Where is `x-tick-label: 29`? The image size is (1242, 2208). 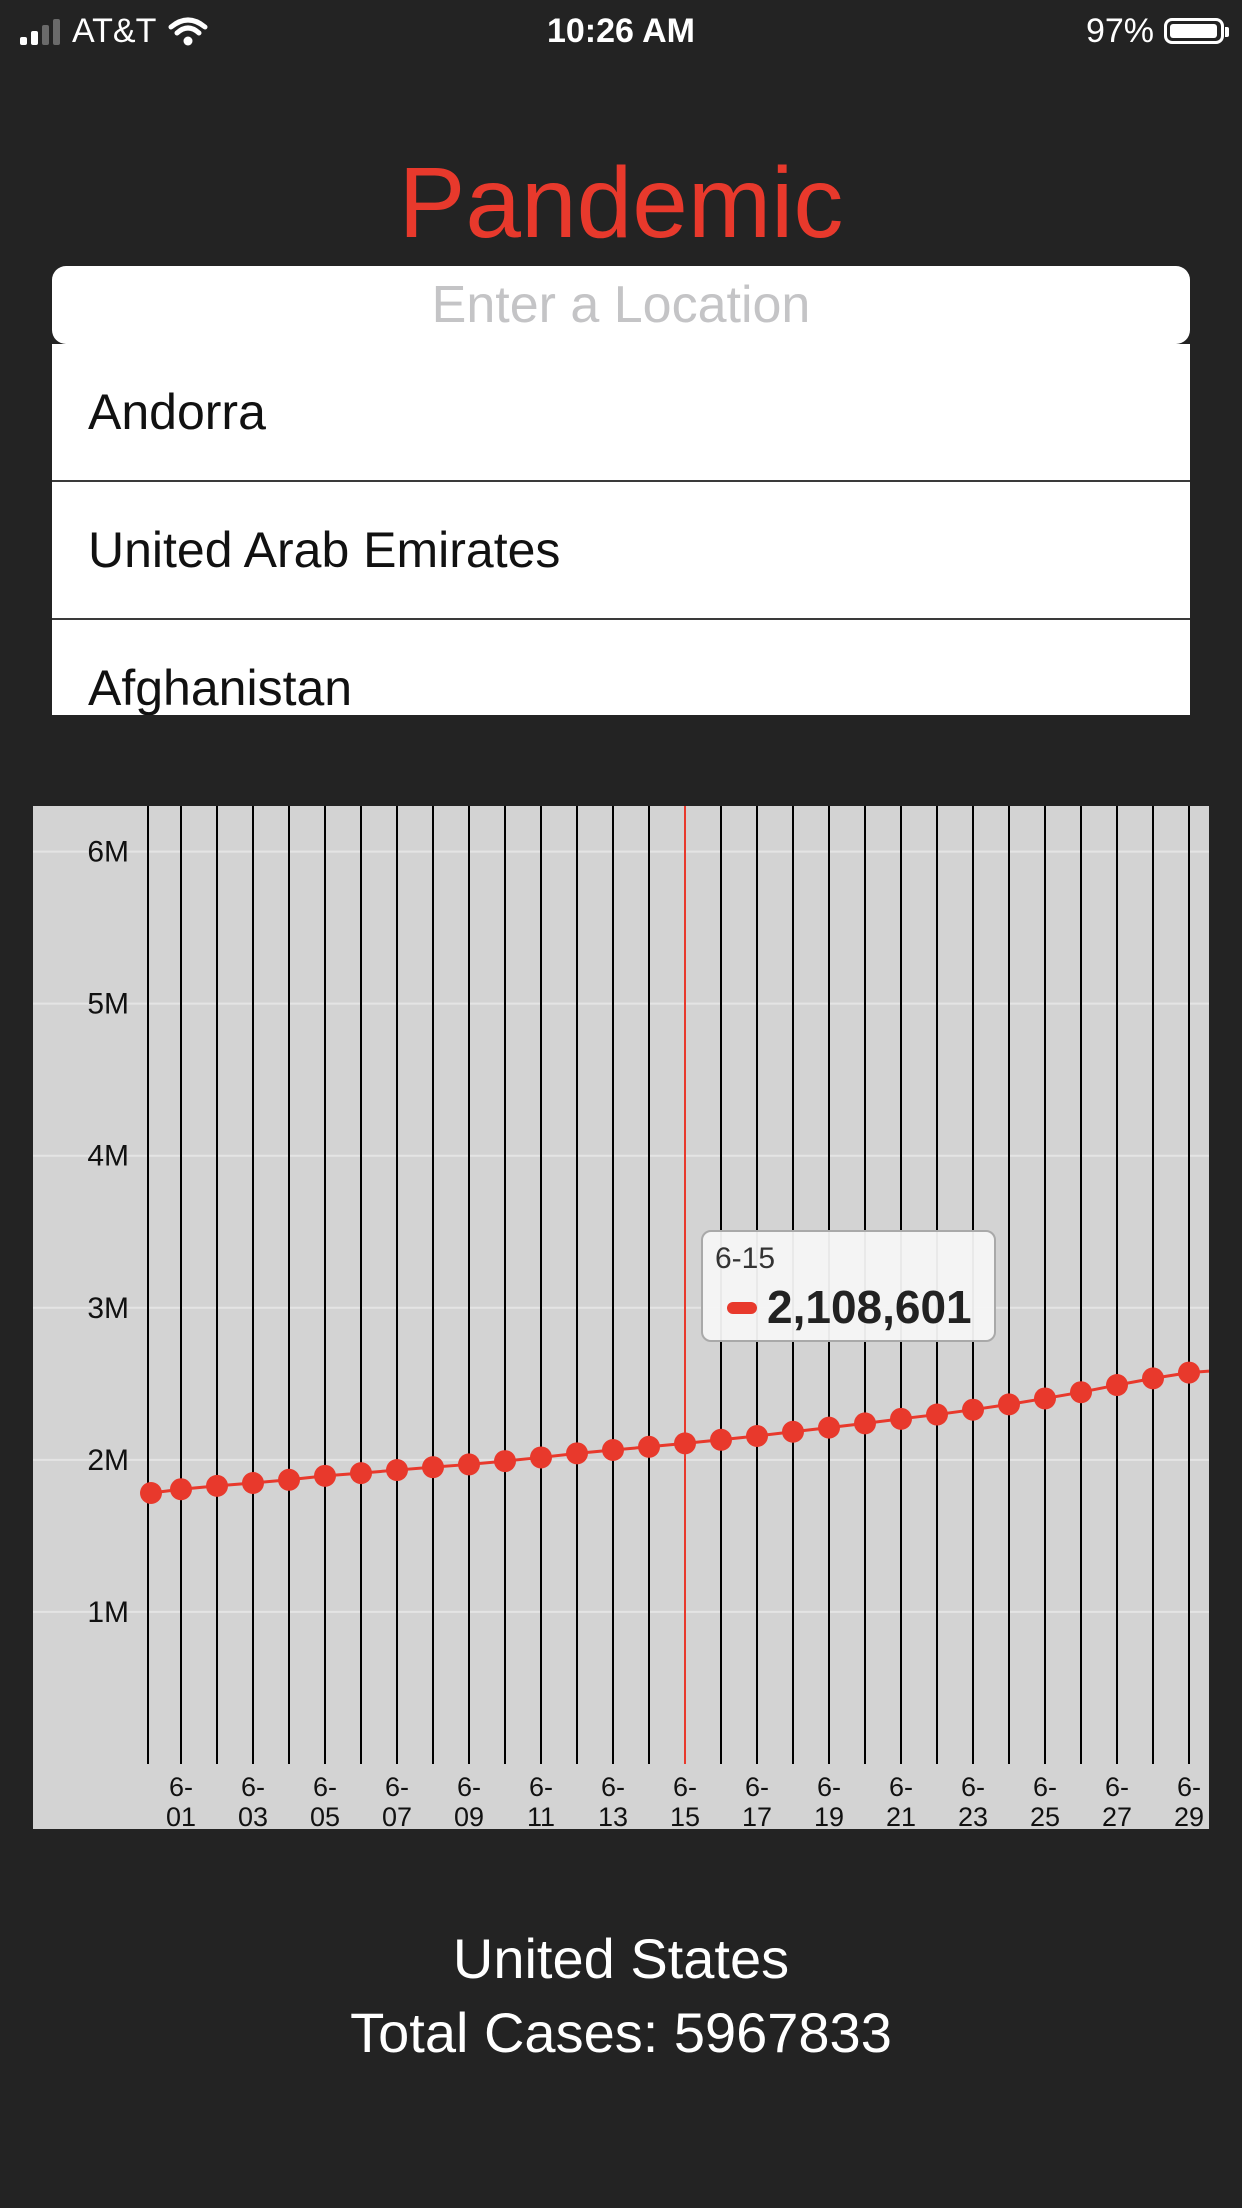 x-tick-label: 29 is located at coordinates (1189, 1815).